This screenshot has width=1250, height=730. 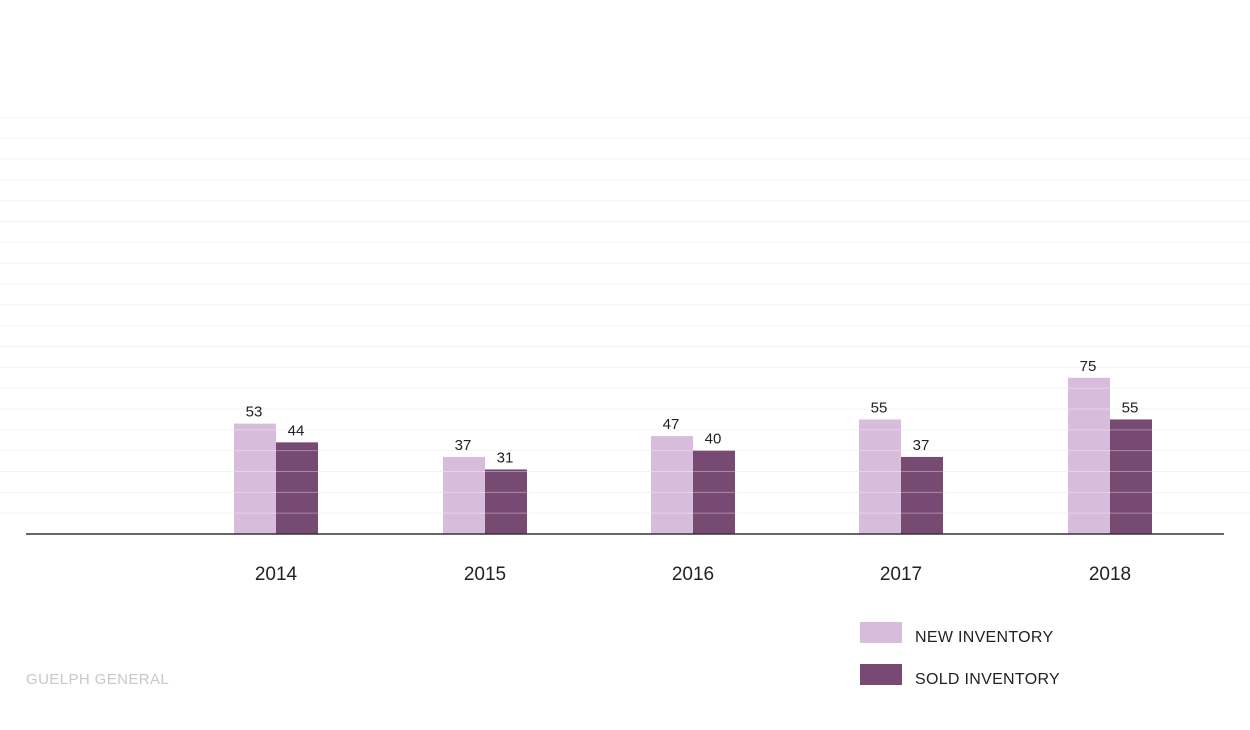 I want to click on bar-value-label: 40, so click(x=713, y=439).